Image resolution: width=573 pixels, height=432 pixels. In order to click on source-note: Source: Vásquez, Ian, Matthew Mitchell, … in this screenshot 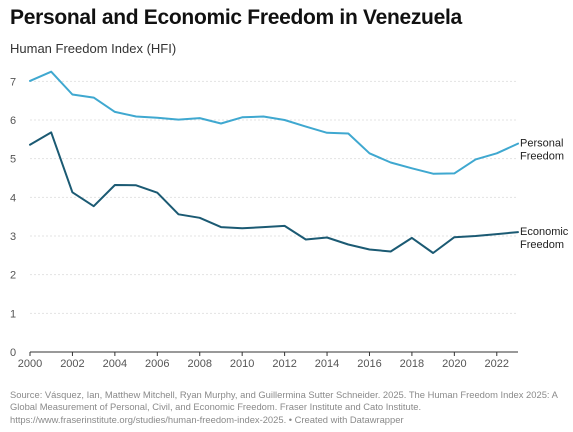, I will do `click(284, 407)`.